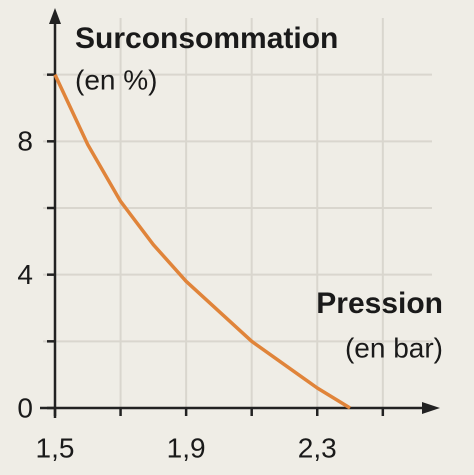 Image resolution: width=474 pixels, height=475 pixels. What do you see at coordinates (186, 447) in the screenshot?
I see `x-tick-label: 1,9` at bounding box center [186, 447].